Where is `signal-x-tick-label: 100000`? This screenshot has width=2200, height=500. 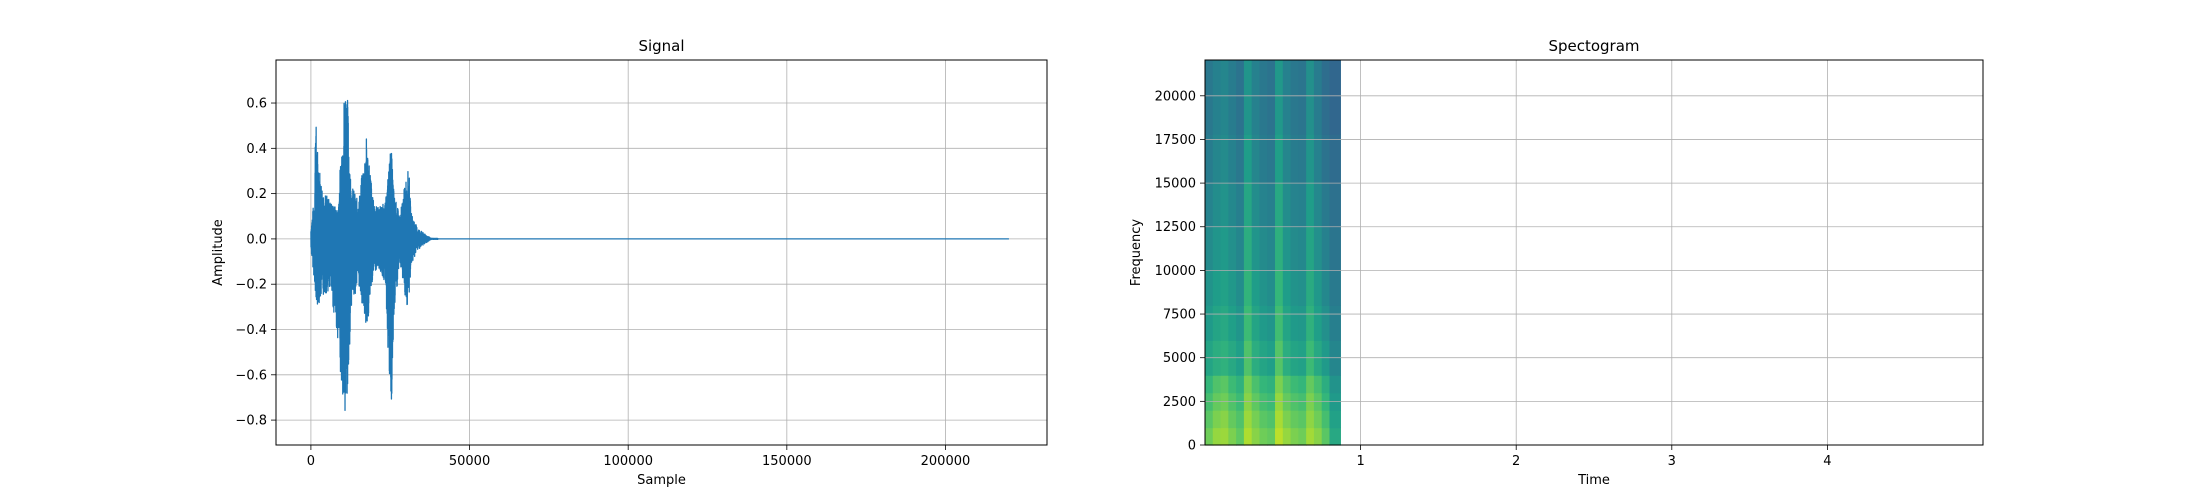 signal-x-tick-label: 100000 is located at coordinates (628, 461).